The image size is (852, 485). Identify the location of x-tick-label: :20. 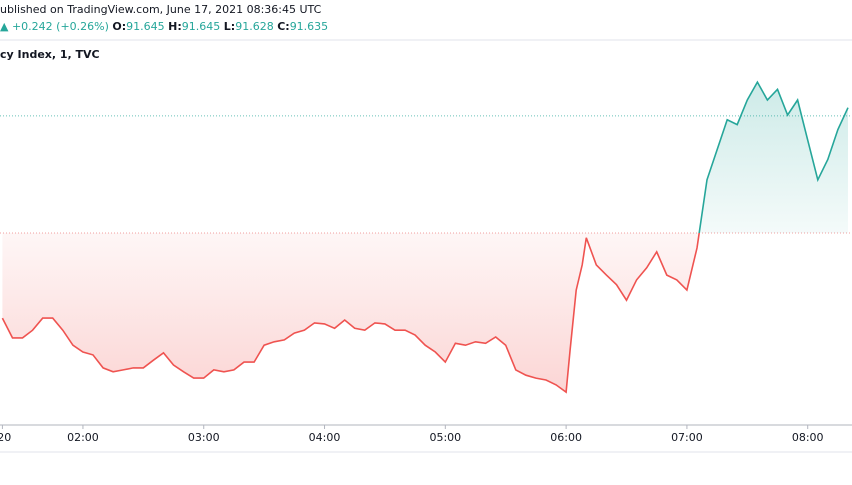
(5, 437).